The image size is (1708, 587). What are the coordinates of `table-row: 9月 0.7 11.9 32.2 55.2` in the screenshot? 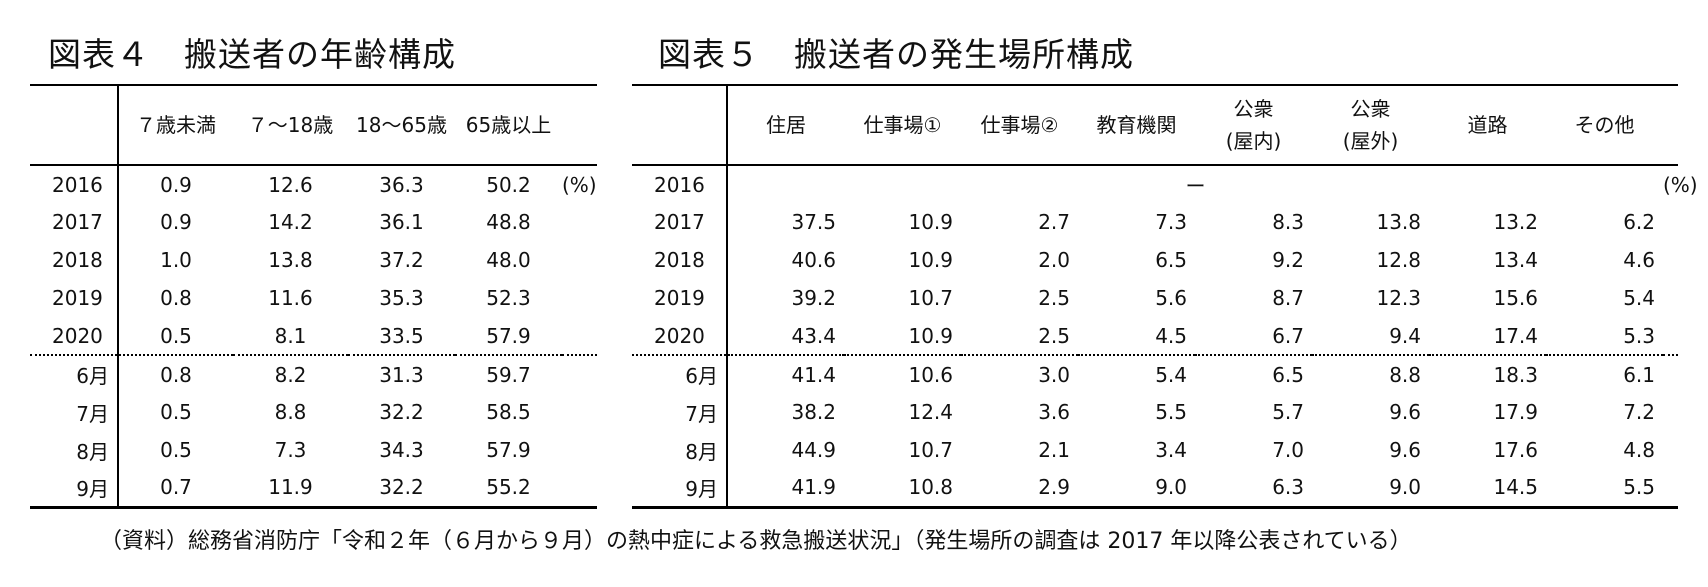 It's located at (313, 488).